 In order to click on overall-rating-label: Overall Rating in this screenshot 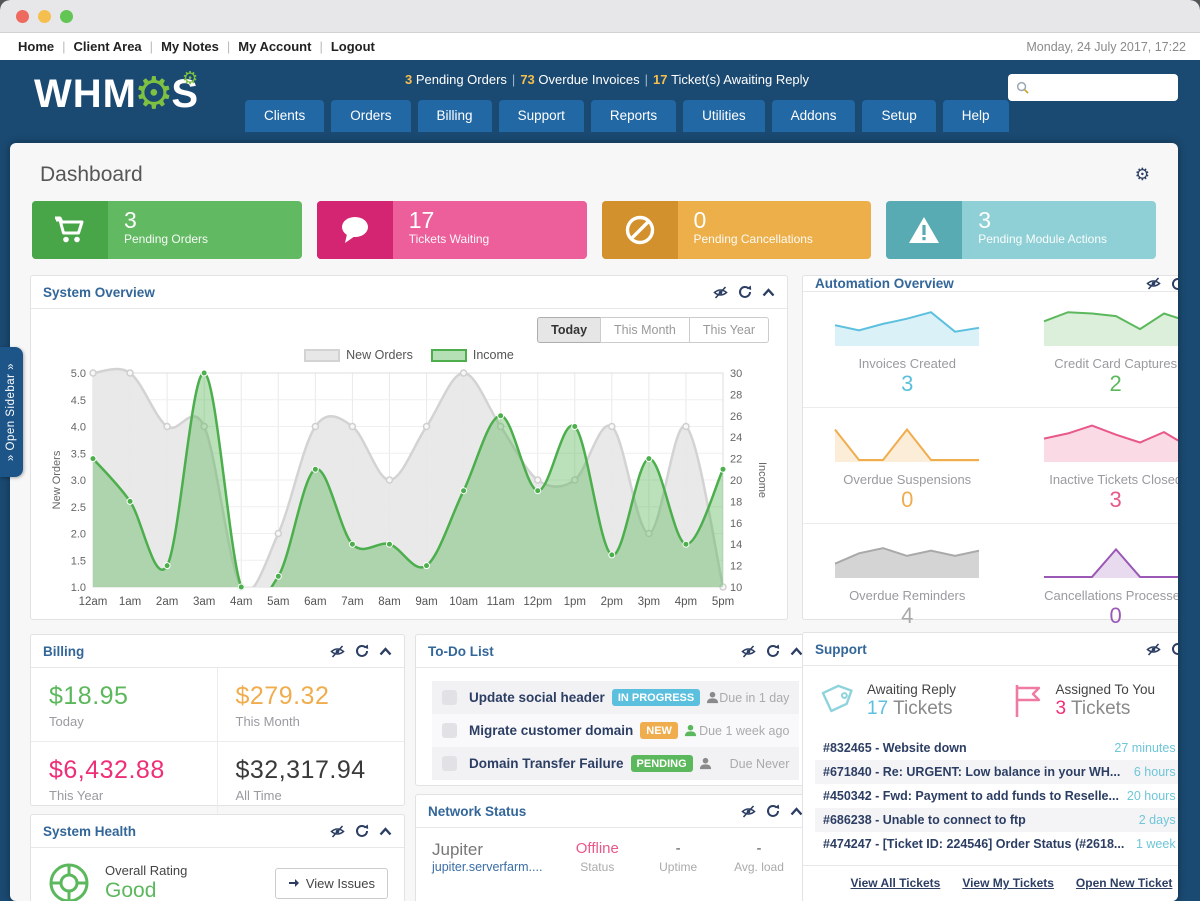, I will do `click(146, 870)`.